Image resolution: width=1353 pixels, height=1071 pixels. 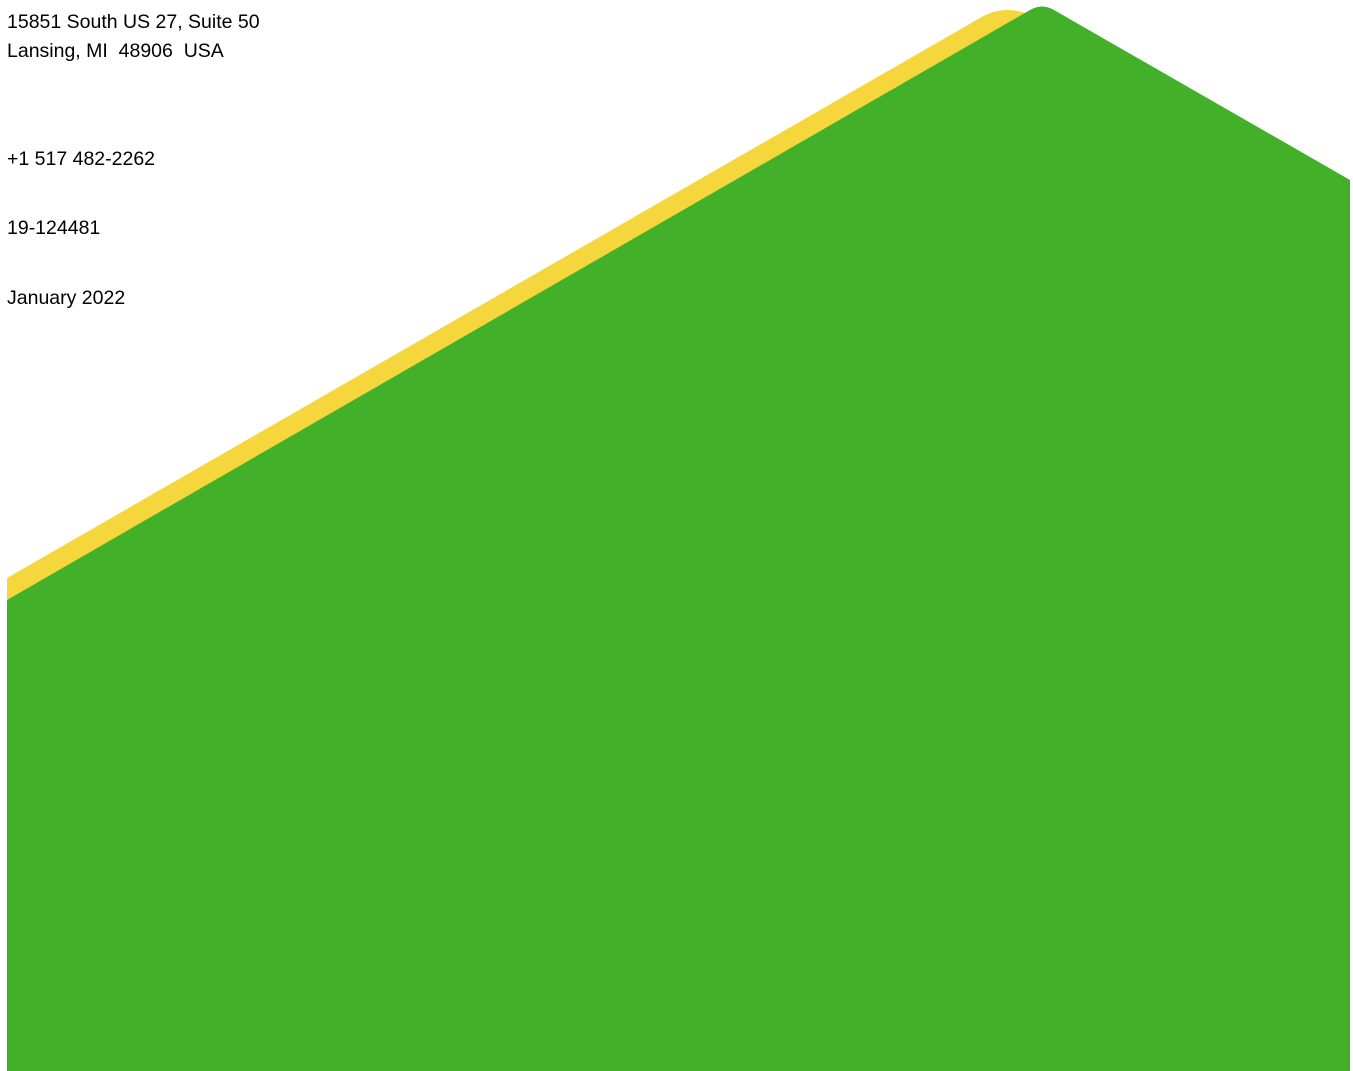 I want to click on address-line-2: Lansing, MI 48906 USA, so click(x=115, y=51).